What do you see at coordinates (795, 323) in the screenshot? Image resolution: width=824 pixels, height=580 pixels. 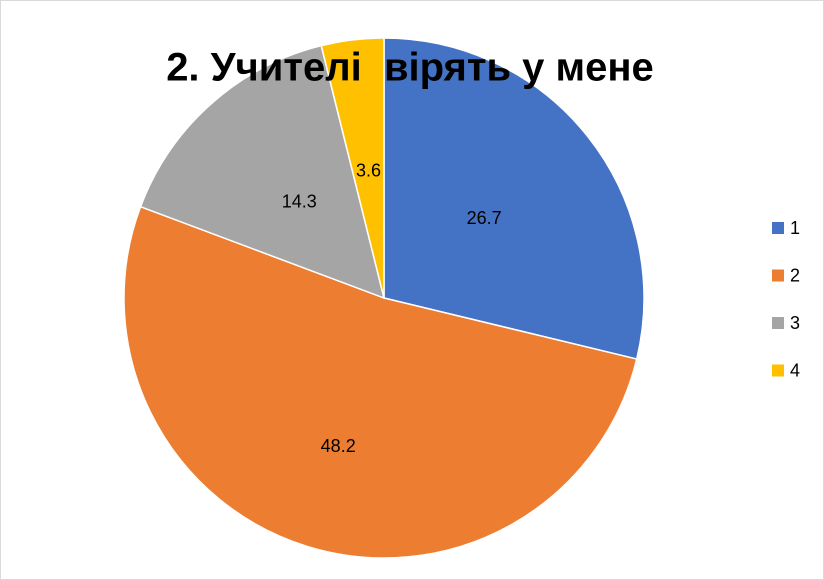 I see `legend-label: 3` at bounding box center [795, 323].